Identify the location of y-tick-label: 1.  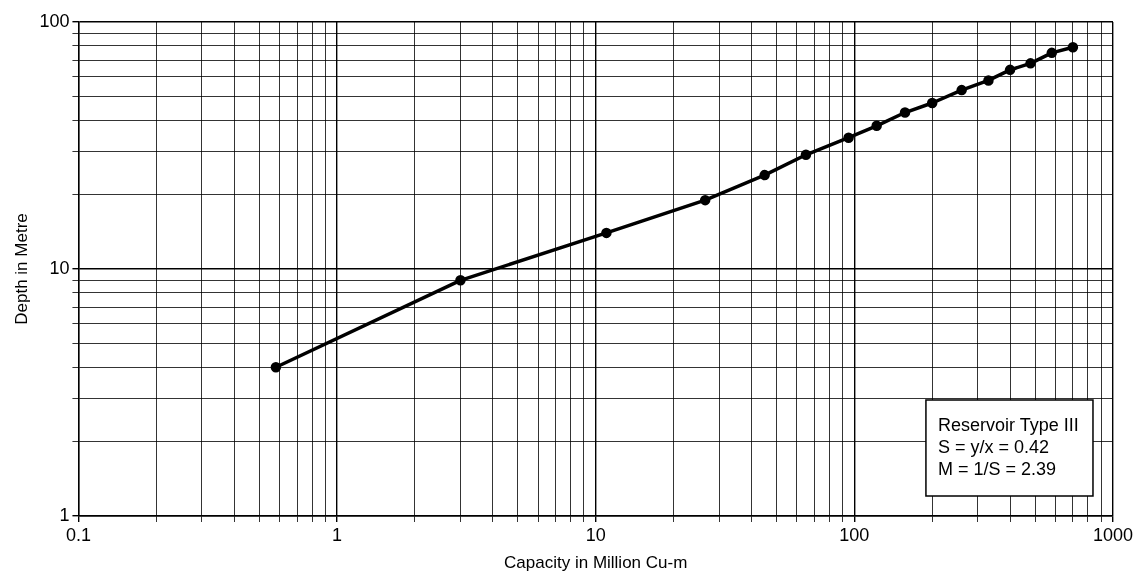
(64, 514).